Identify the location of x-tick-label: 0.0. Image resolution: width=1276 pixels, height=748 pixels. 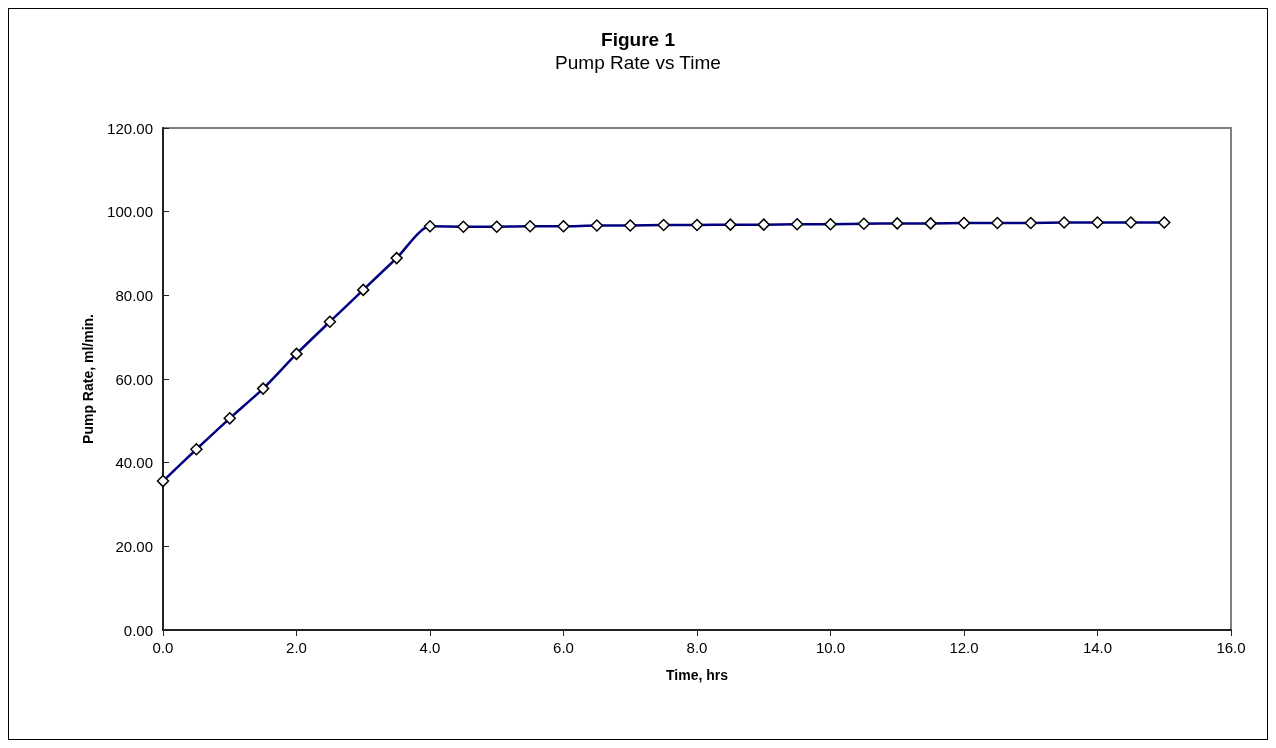
(163, 647).